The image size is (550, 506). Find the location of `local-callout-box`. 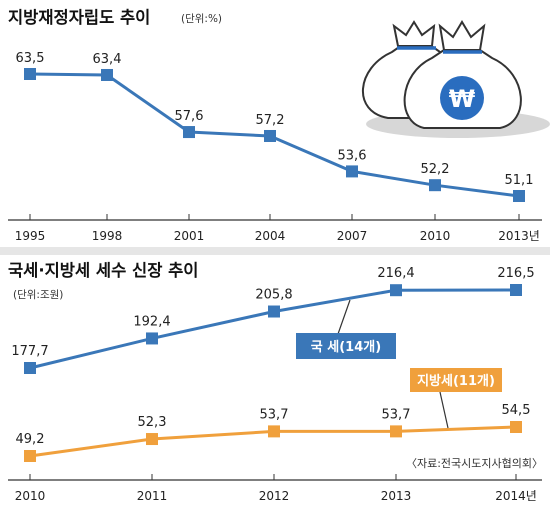

local-callout-box is located at coordinates (456, 380).